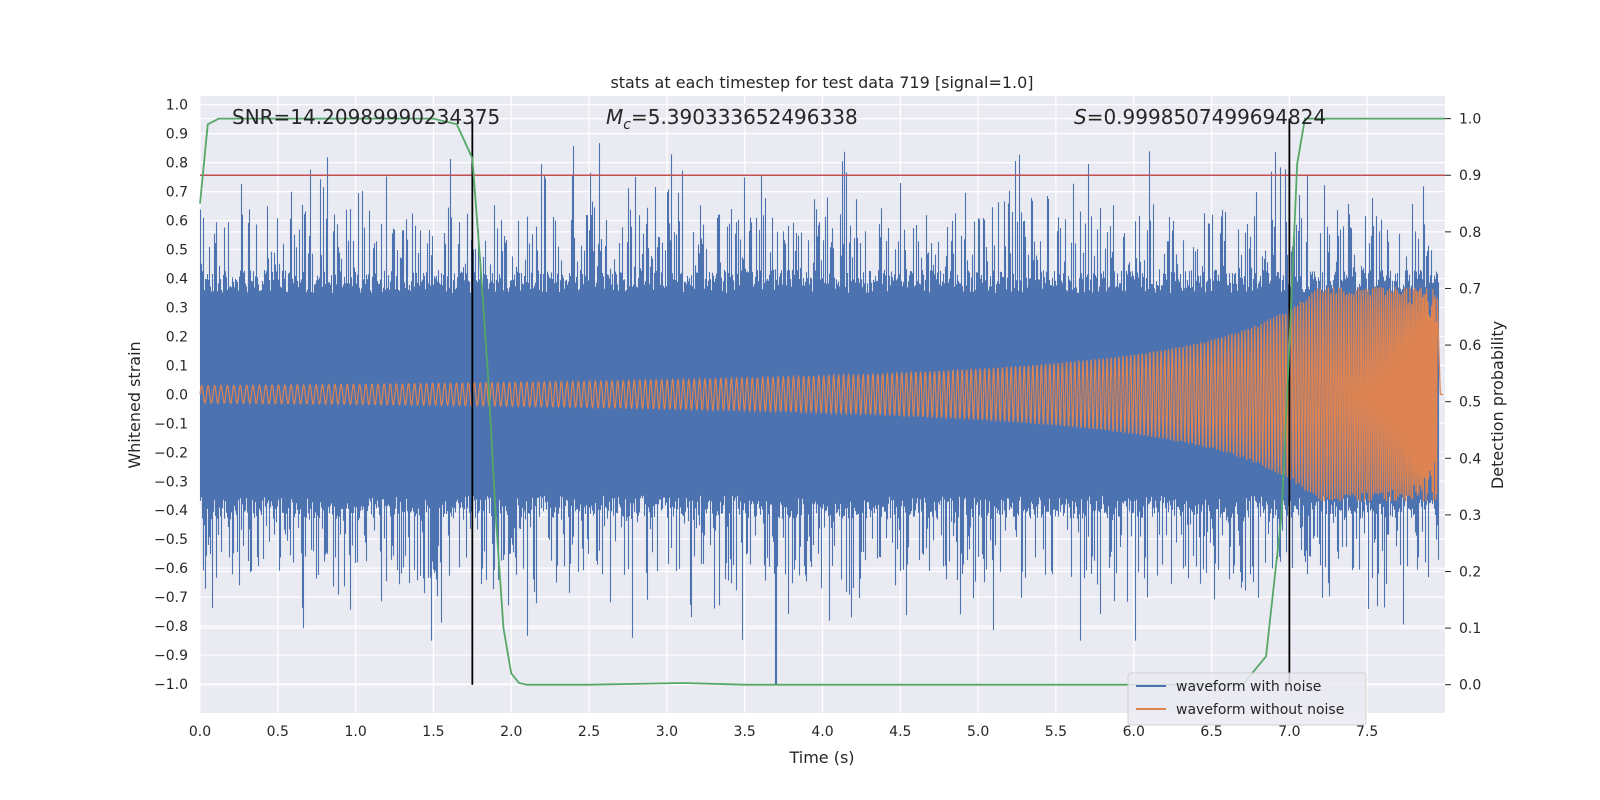 The image size is (1600, 800). What do you see at coordinates (355, 732) in the screenshot?
I see `x-tick-label: 1.0` at bounding box center [355, 732].